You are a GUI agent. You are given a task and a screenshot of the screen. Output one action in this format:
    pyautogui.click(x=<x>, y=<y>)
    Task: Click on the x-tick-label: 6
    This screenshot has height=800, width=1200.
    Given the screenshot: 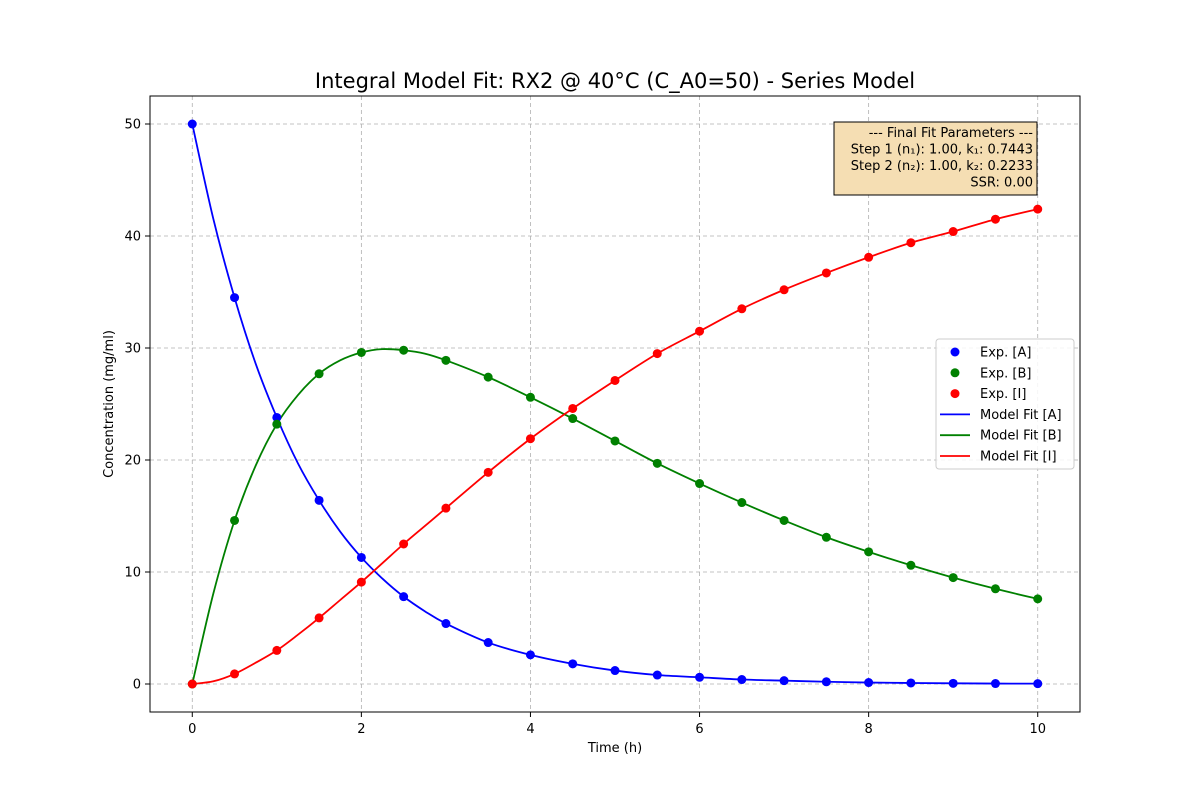 What is the action you would take?
    pyautogui.click(x=699, y=729)
    